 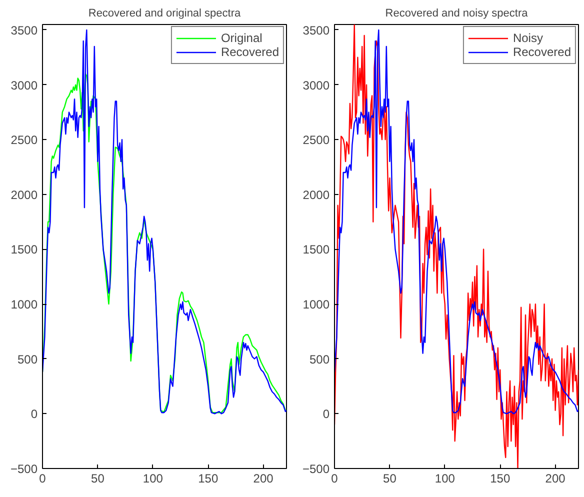 I want to click on chart-title: Recovered and noisy spectra, so click(x=457, y=14).